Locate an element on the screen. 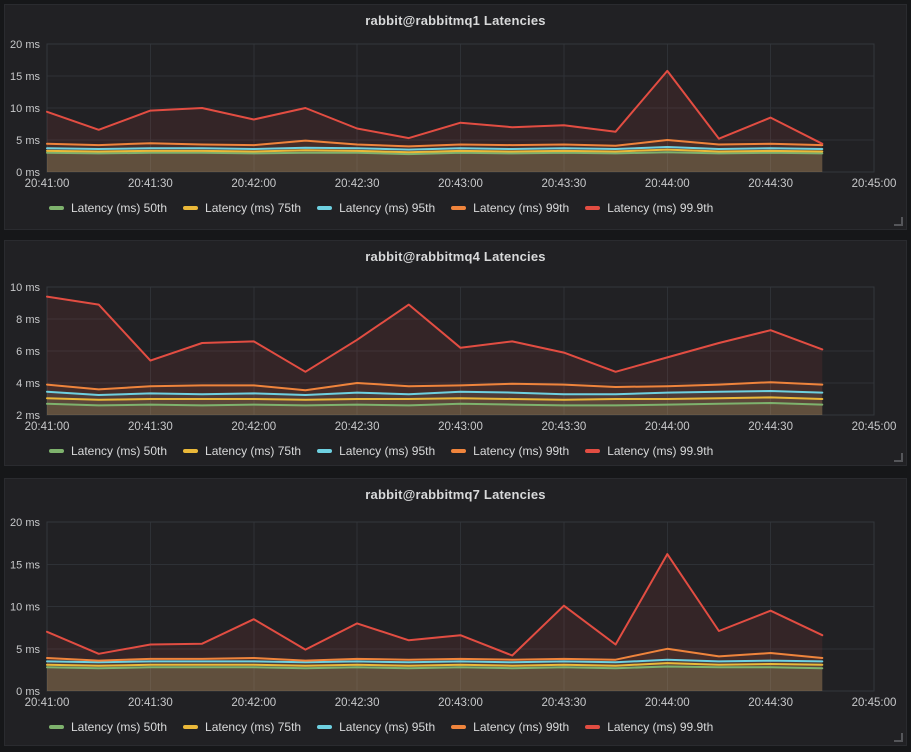 Image resolution: width=911 pixels, height=752 pixels. y-tick-label: 15 ms is located at coordinates (25, 565).